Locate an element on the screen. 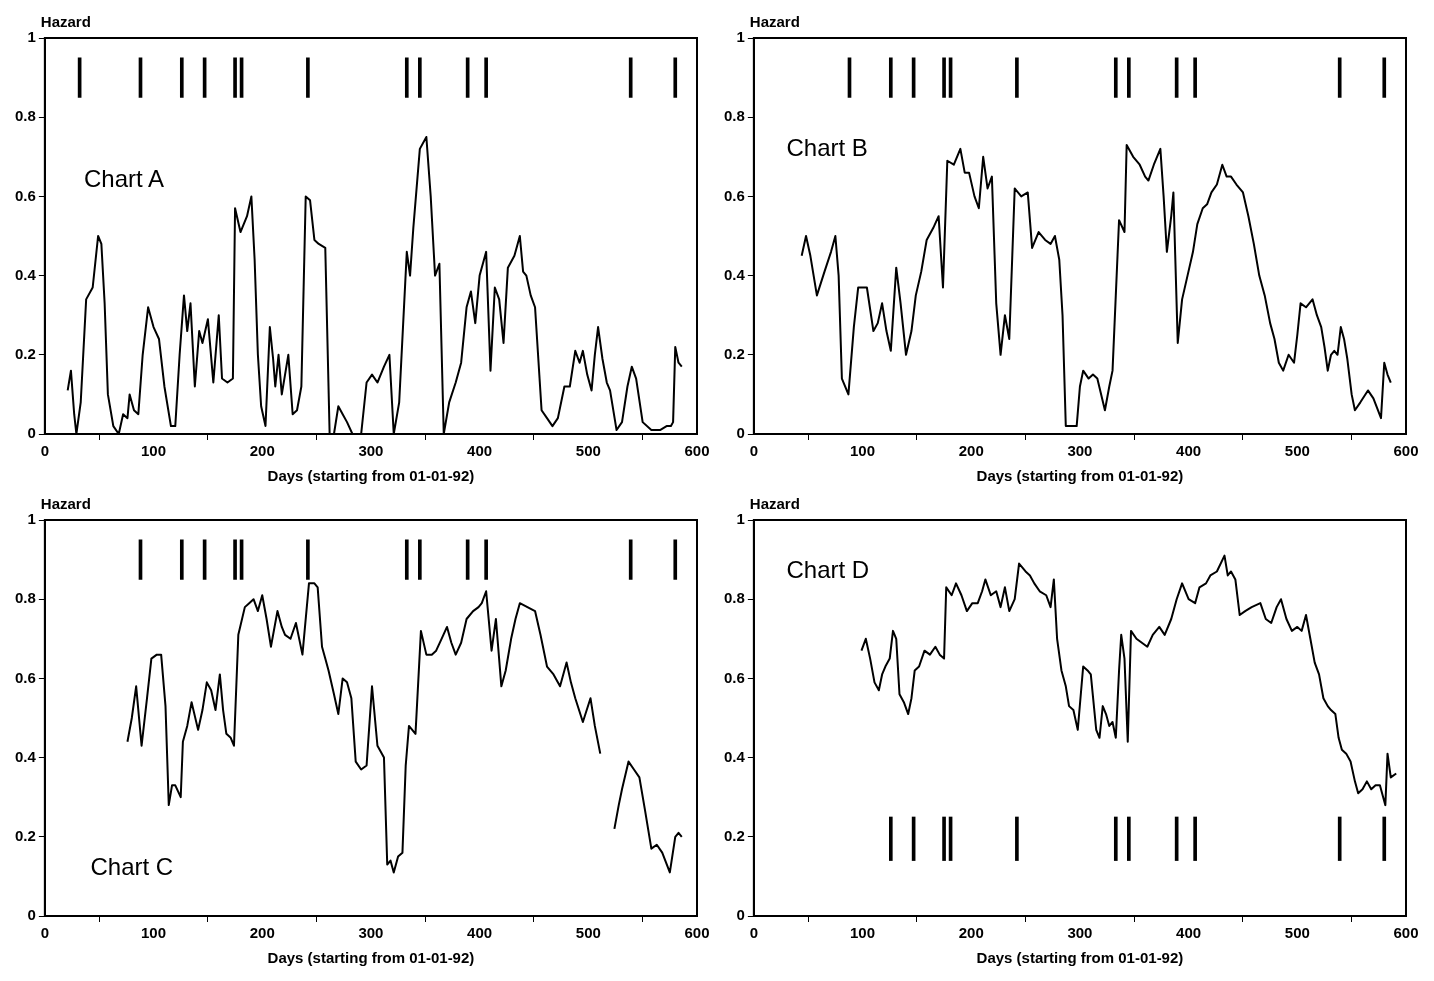 The image size is (1434, 981). text: Chart C is located at coordinates (132, 867).